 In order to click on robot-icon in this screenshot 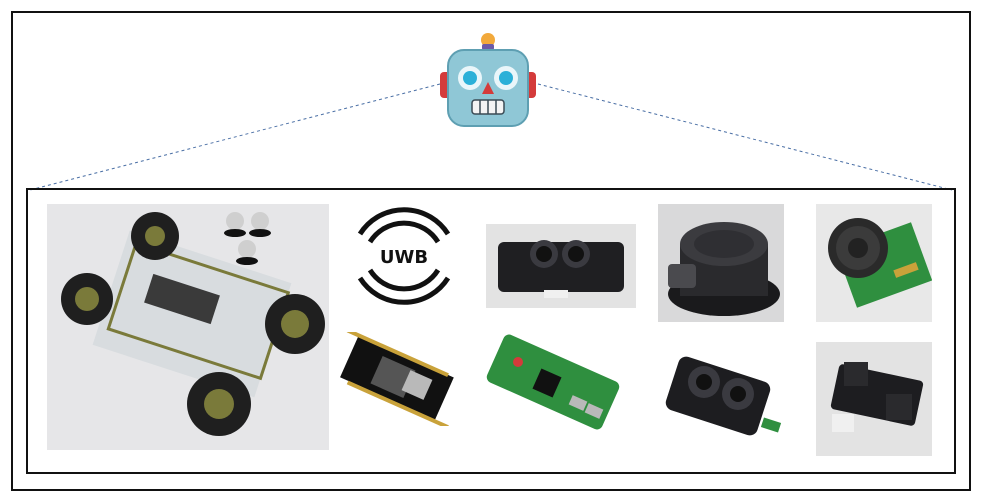, I will do `click(488, 80)`.